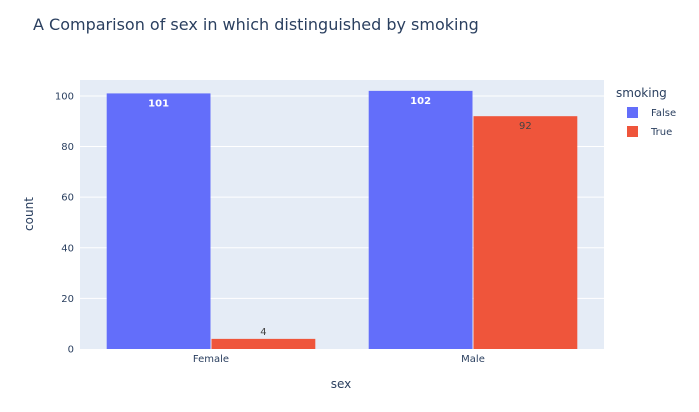 The width and height of the screenshot is (699, 412). What do you see at coordinates (67, 299) in the screenshot?
I see `y-tick-label: 20` at bounding box center [67, 299].